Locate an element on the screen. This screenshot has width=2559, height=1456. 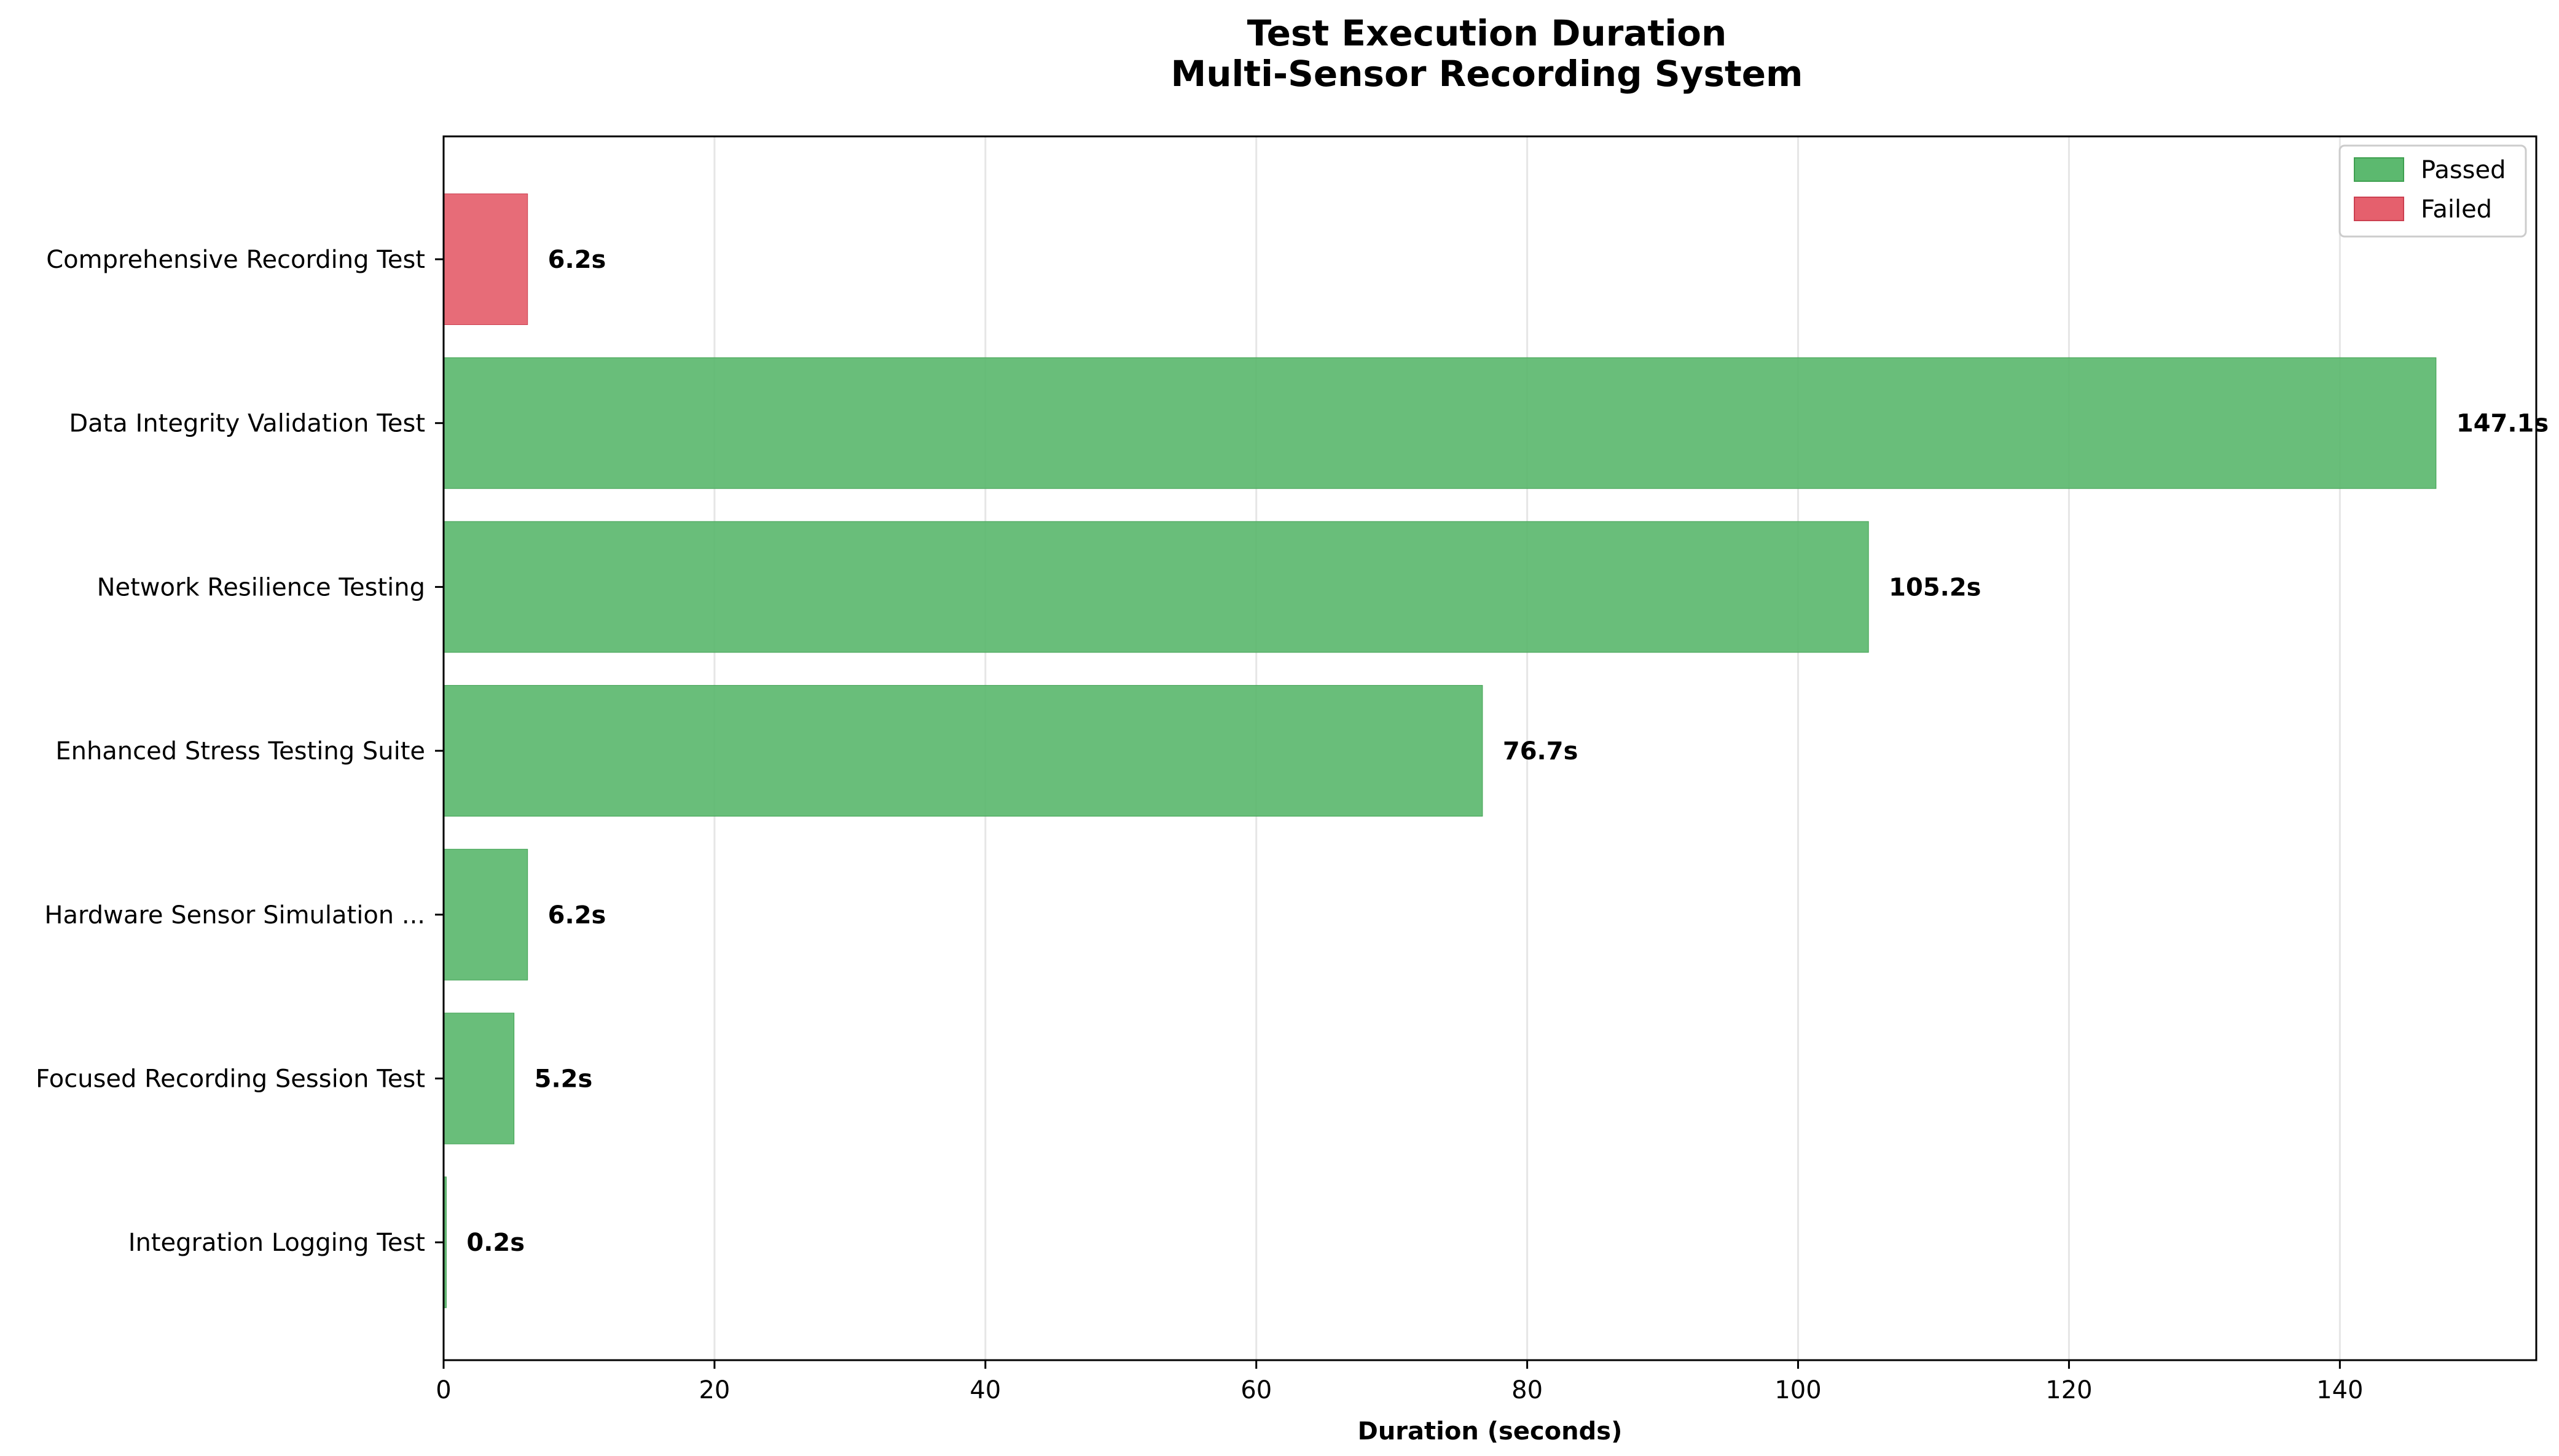
x-tick-label: 80 is located at coordinates (1527, 1390).